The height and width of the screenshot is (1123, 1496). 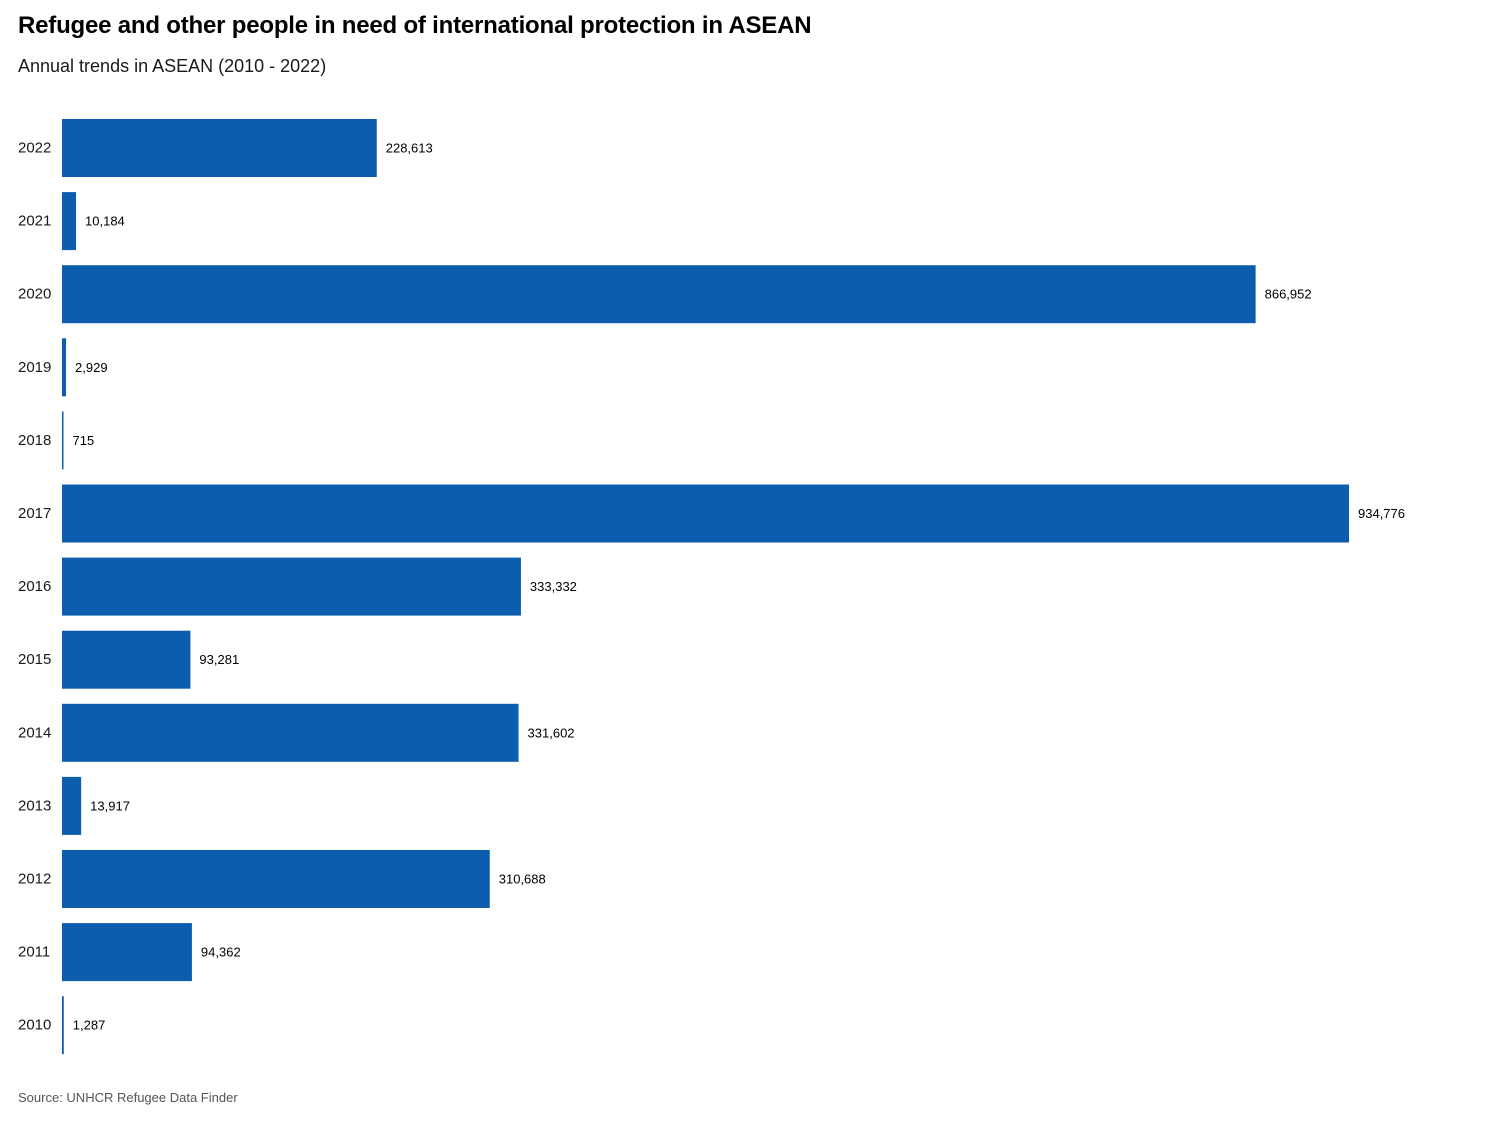 I want to click on data-label: 1,287, so click(x=89, y=1025).